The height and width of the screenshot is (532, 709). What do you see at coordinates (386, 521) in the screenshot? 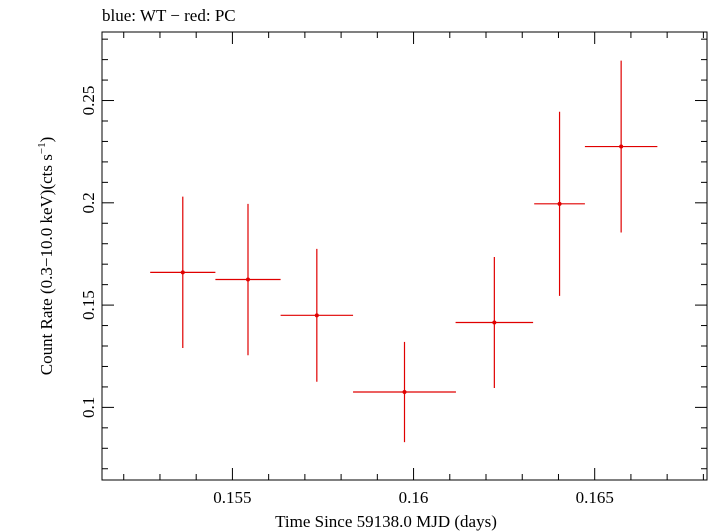
I see `x-axis-title: Time Since 59138.0 MJD (days)` at bounding box center [386, 521].